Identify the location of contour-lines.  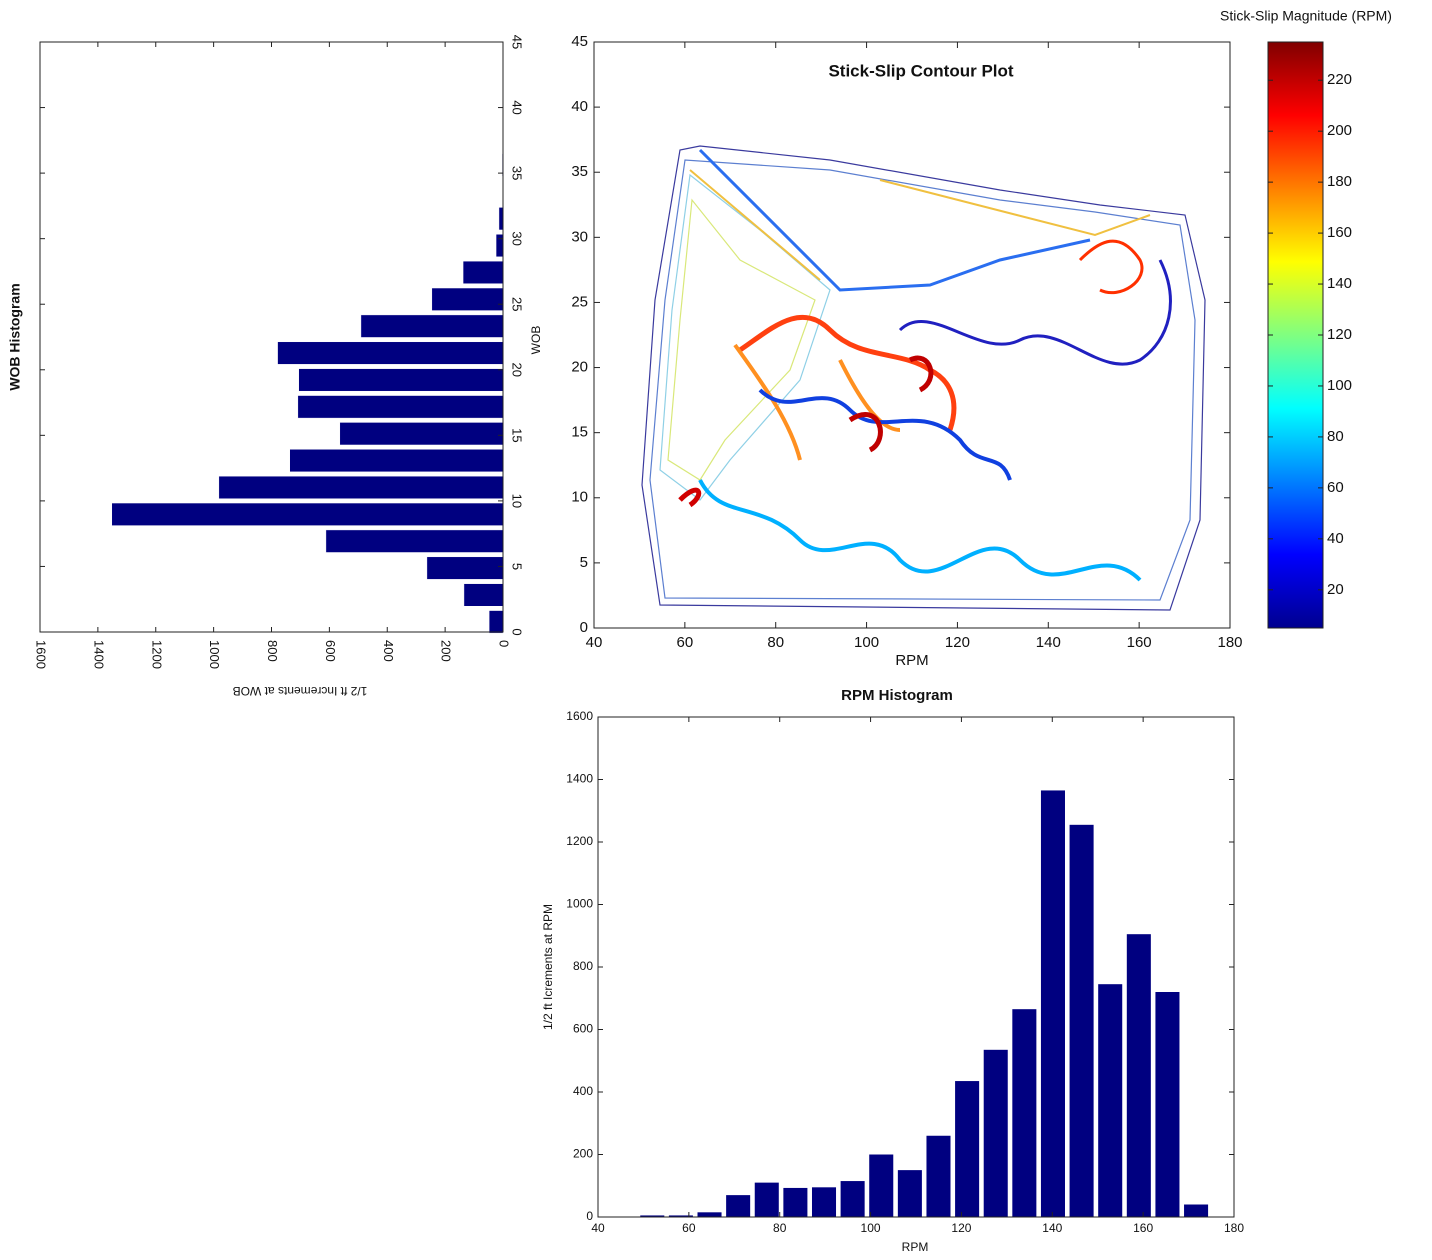
(923, 378).